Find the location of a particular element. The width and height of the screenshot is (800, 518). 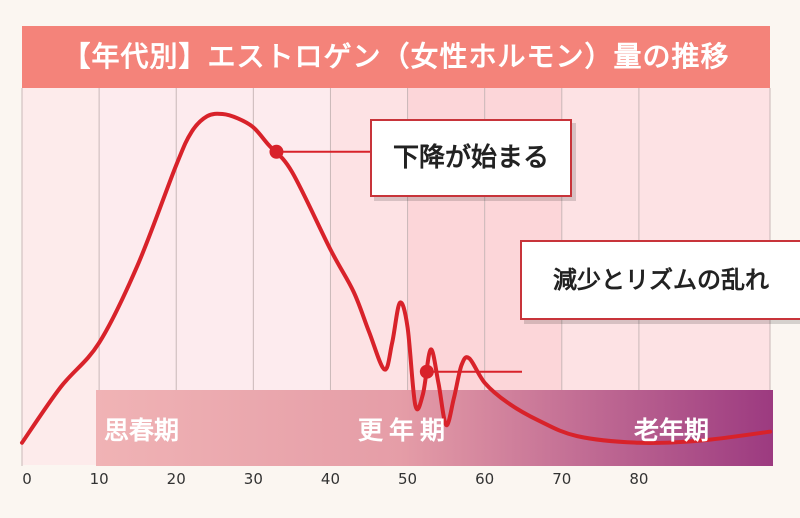

x-tick-20: 20 is located at coordinates (176, 479).